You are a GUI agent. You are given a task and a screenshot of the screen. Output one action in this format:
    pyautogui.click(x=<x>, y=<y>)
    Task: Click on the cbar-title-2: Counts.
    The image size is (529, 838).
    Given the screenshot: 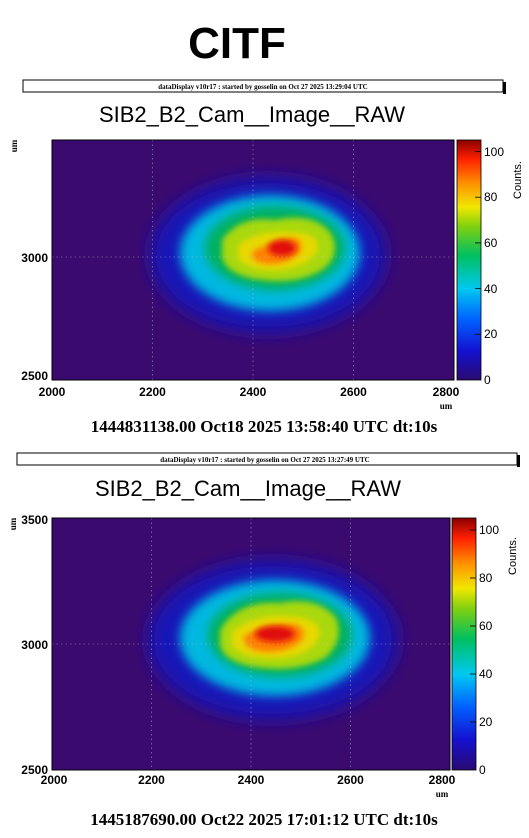 What is the action you would take?
    pyautogui.click(x=513, y=556)
    